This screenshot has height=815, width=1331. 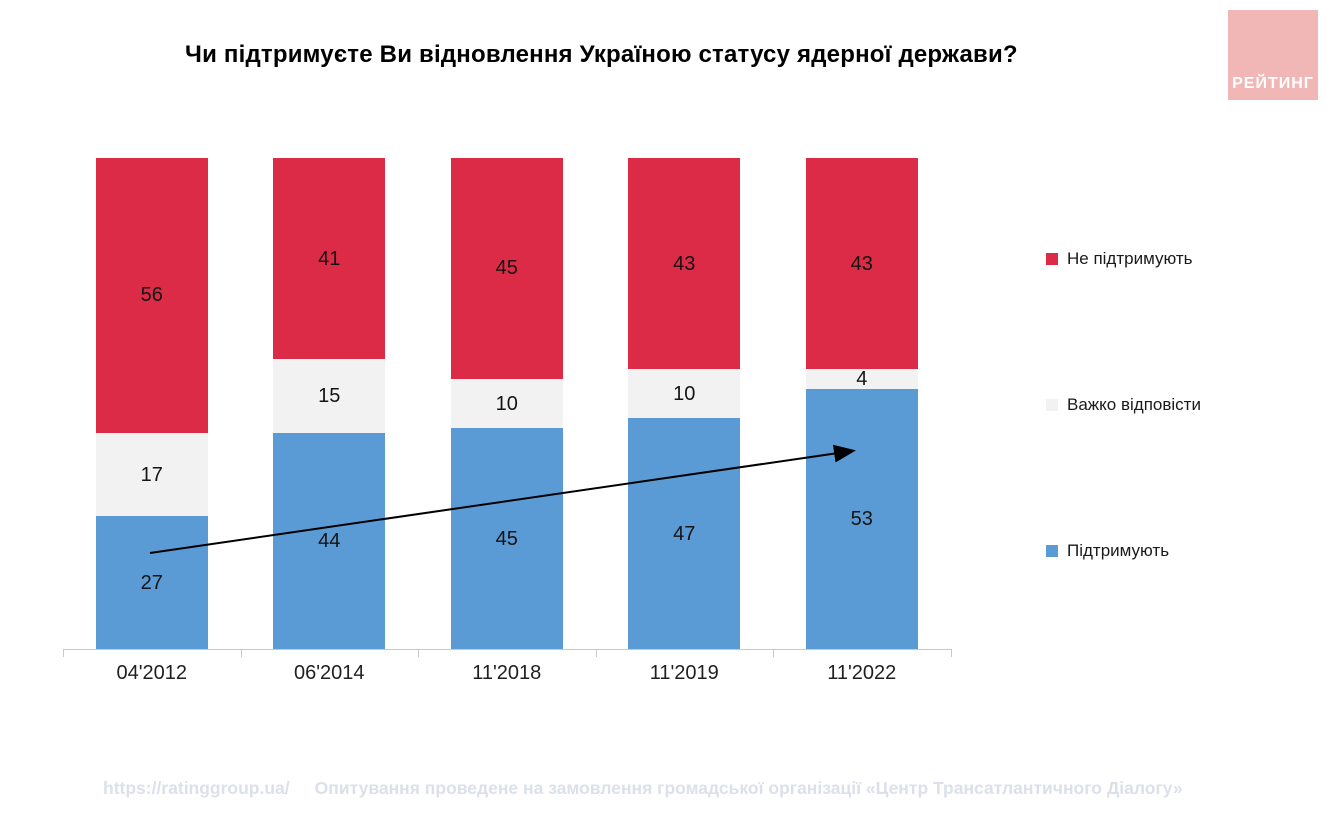 I want to click on bar-value-oppose: 56, so click(x=151, y=295).